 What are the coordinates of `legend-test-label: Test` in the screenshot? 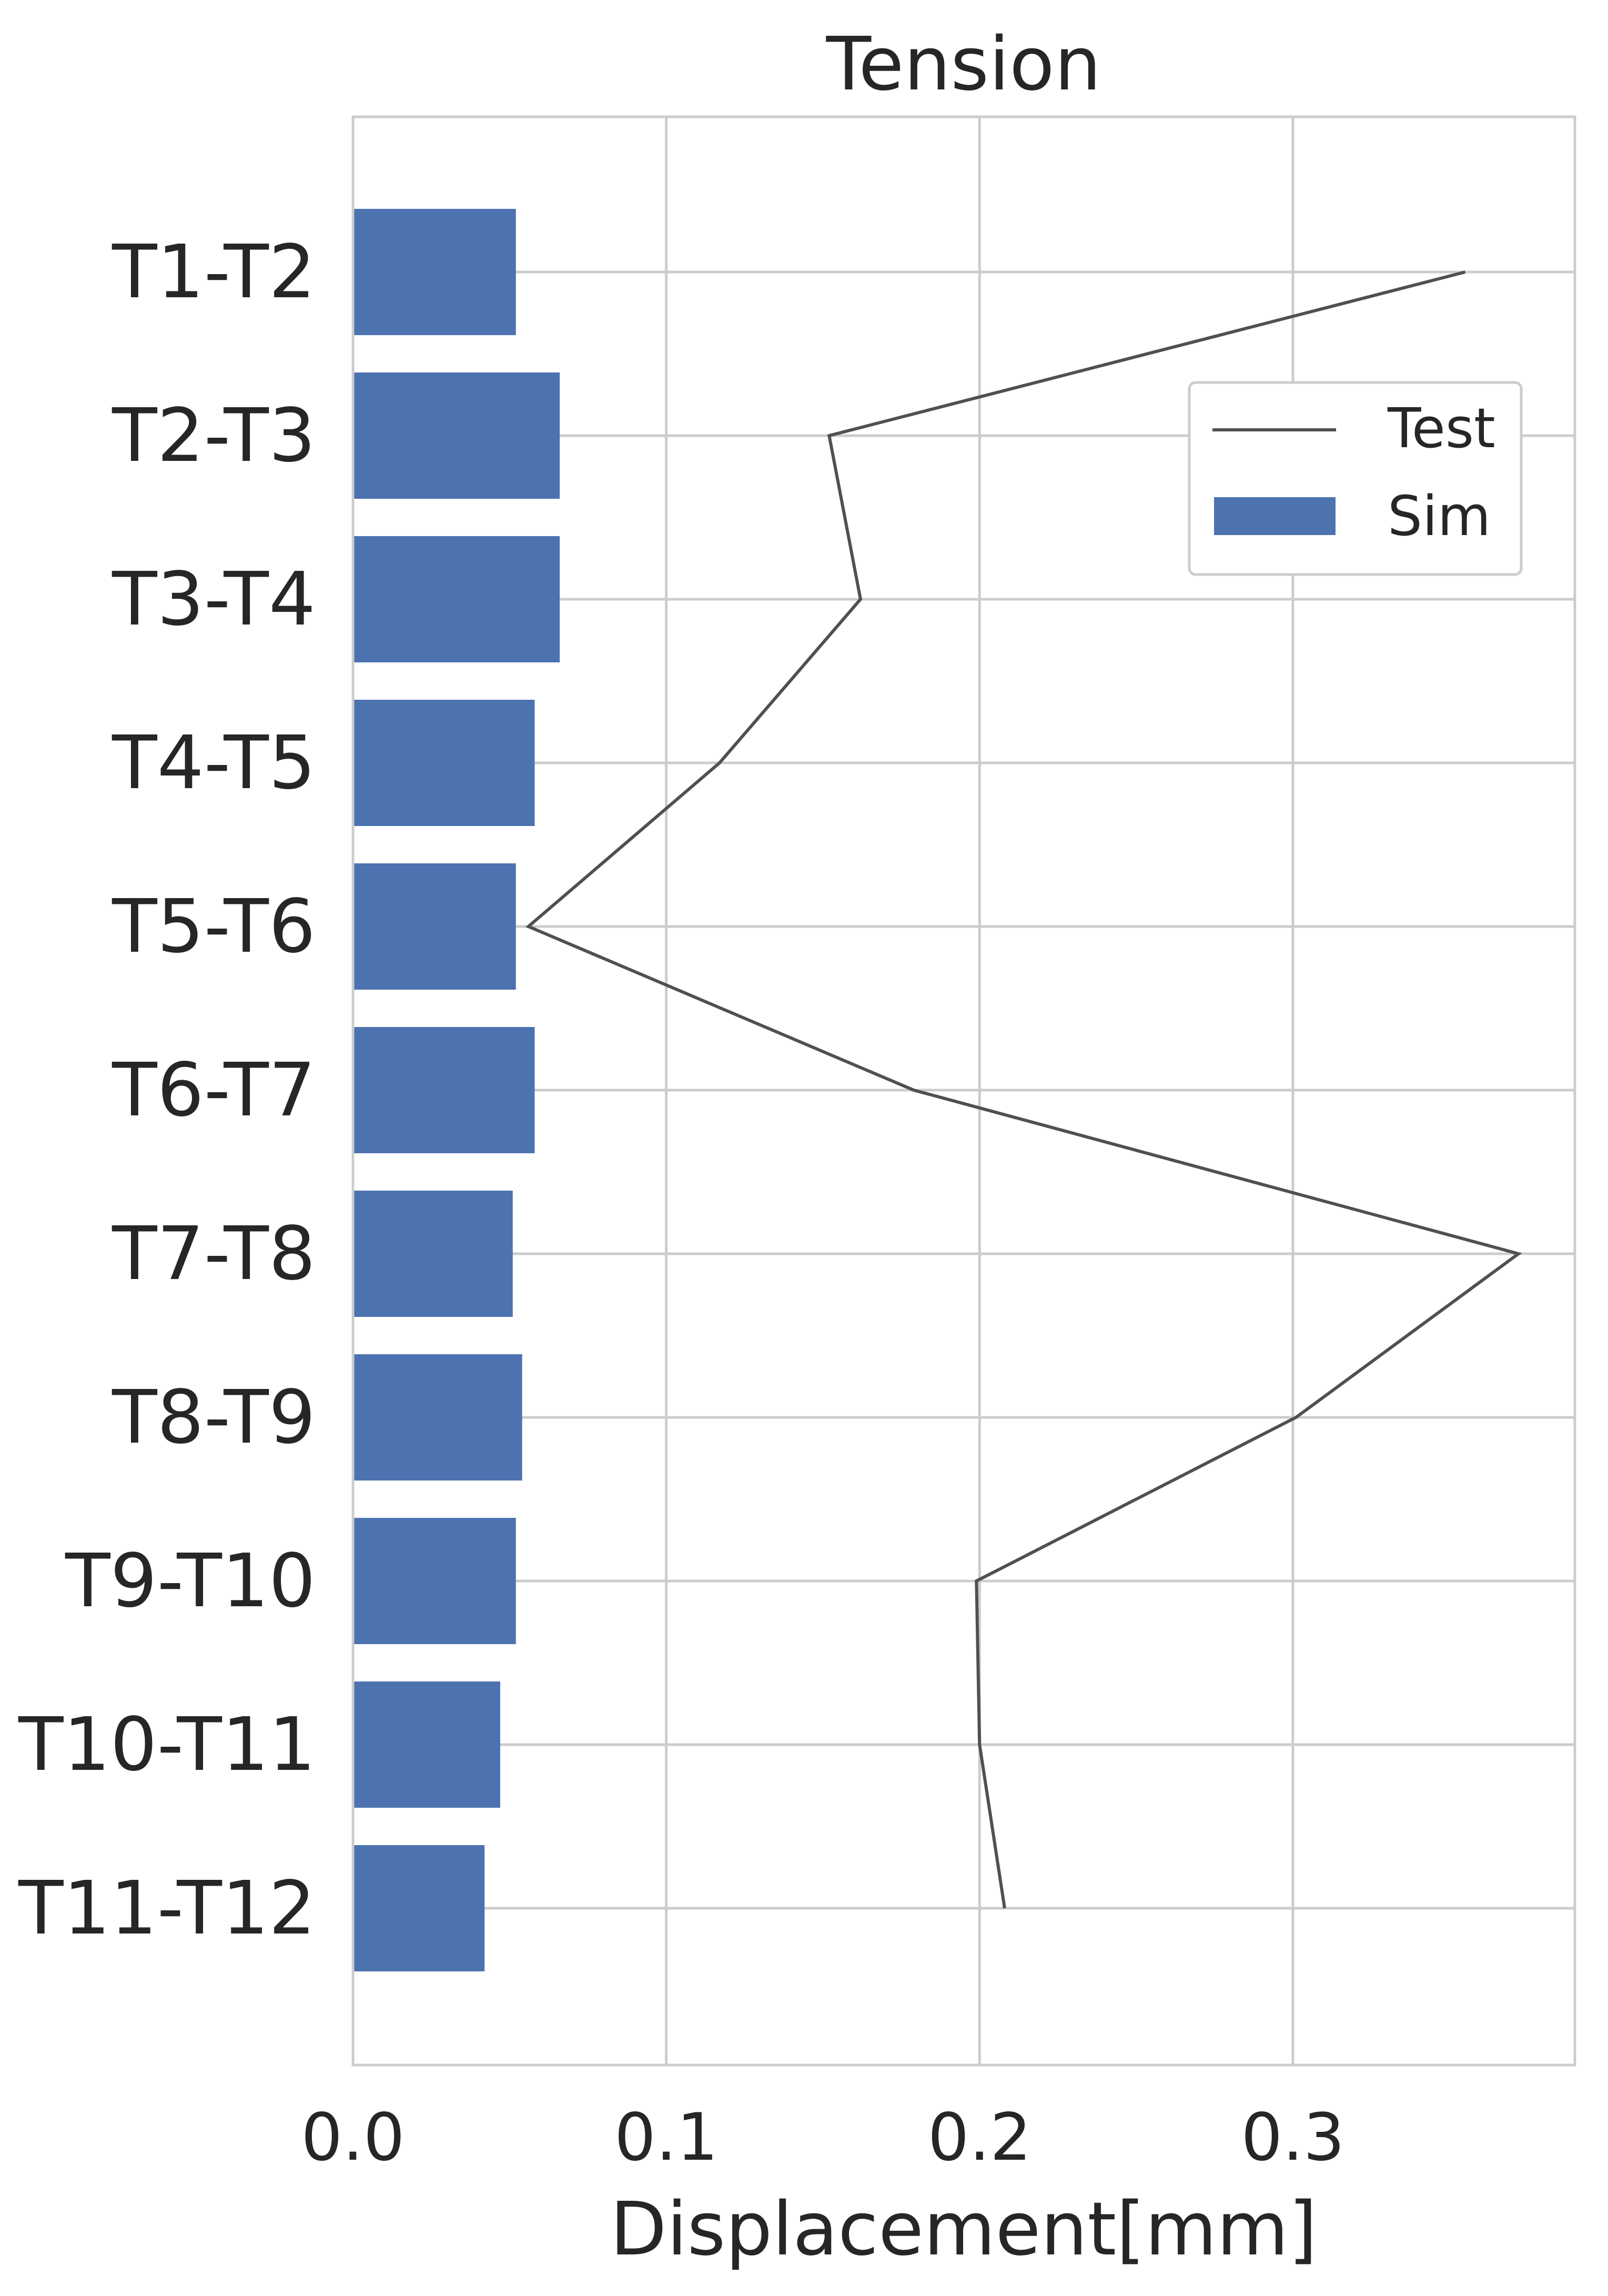 It's located at (1441, 428).